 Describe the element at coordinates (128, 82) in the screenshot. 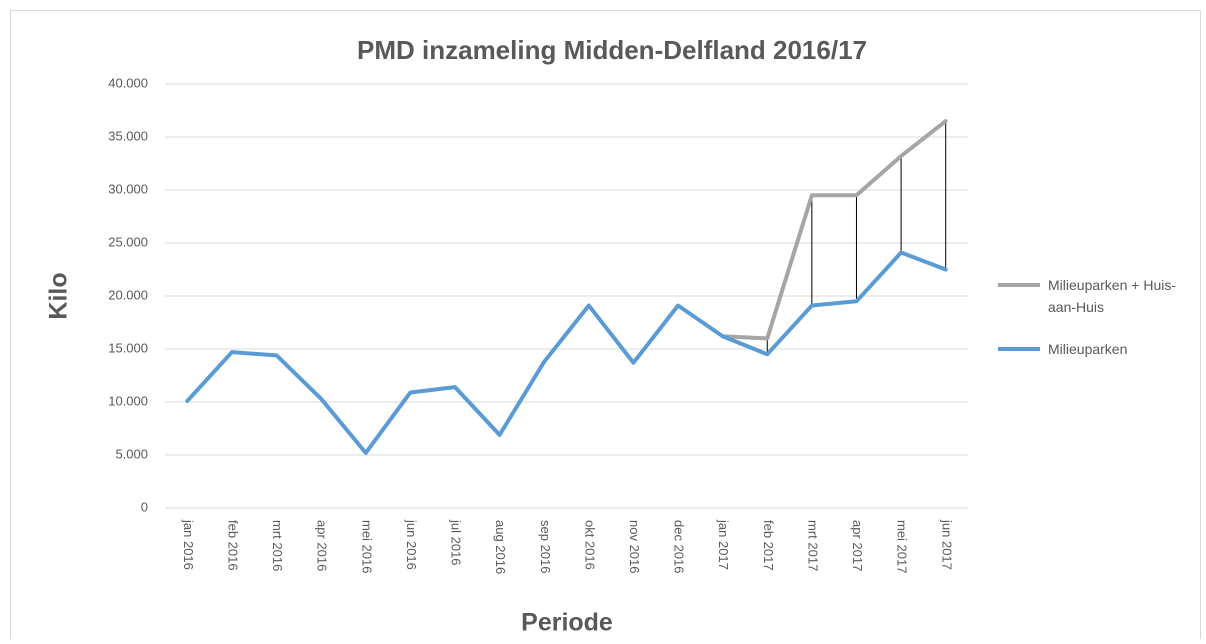

I see `y-tick-label: 40.000` at that location.